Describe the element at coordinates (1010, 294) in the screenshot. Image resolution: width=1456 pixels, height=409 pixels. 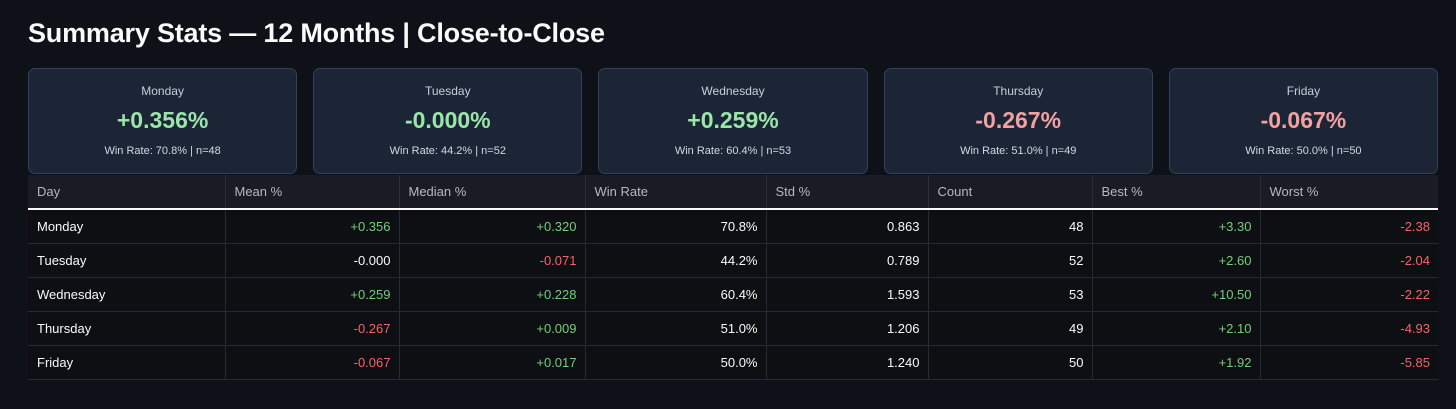
I see `table-cell-count: 53` at that location.